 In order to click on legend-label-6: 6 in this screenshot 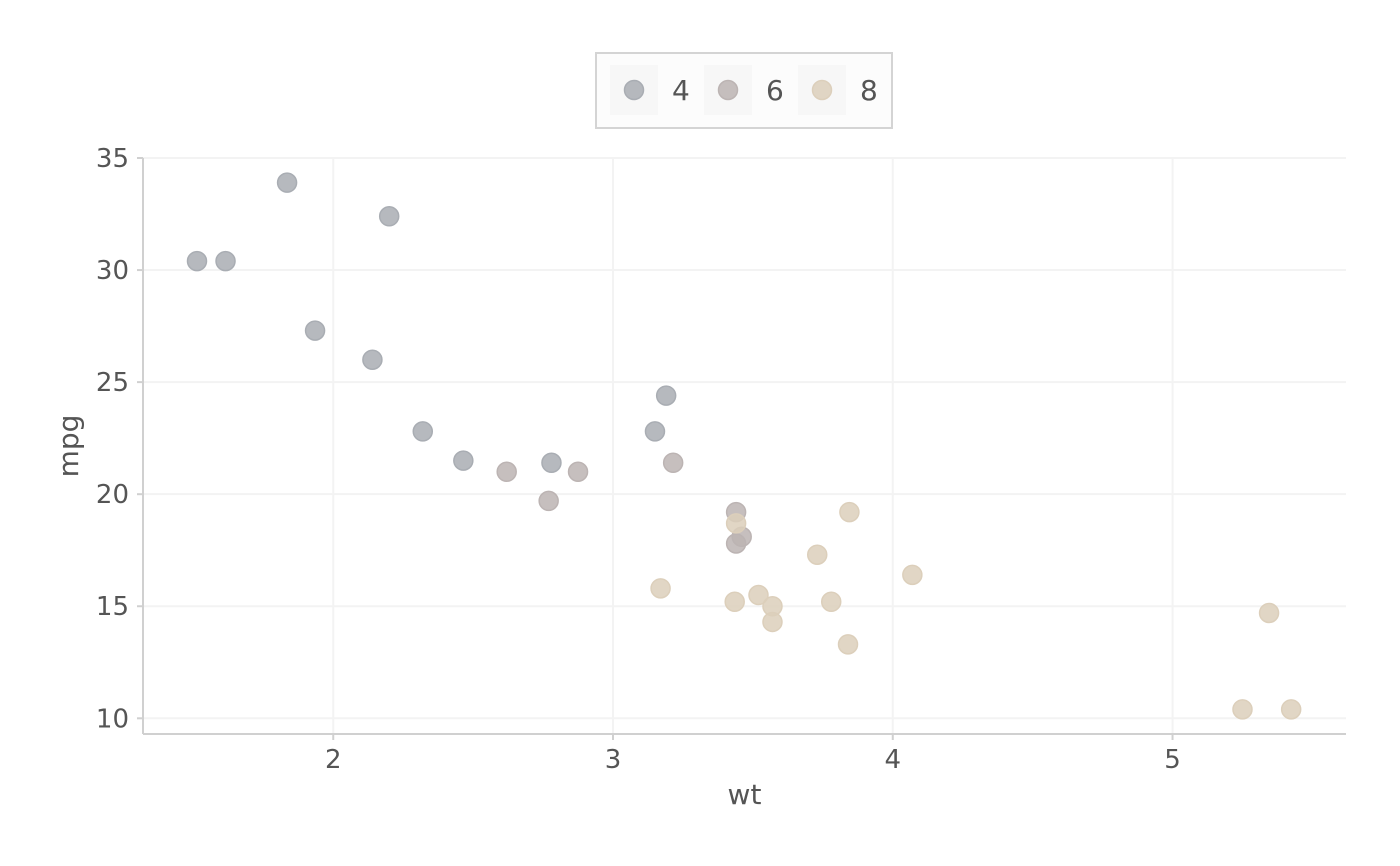, I will do `click(775, 90)`.